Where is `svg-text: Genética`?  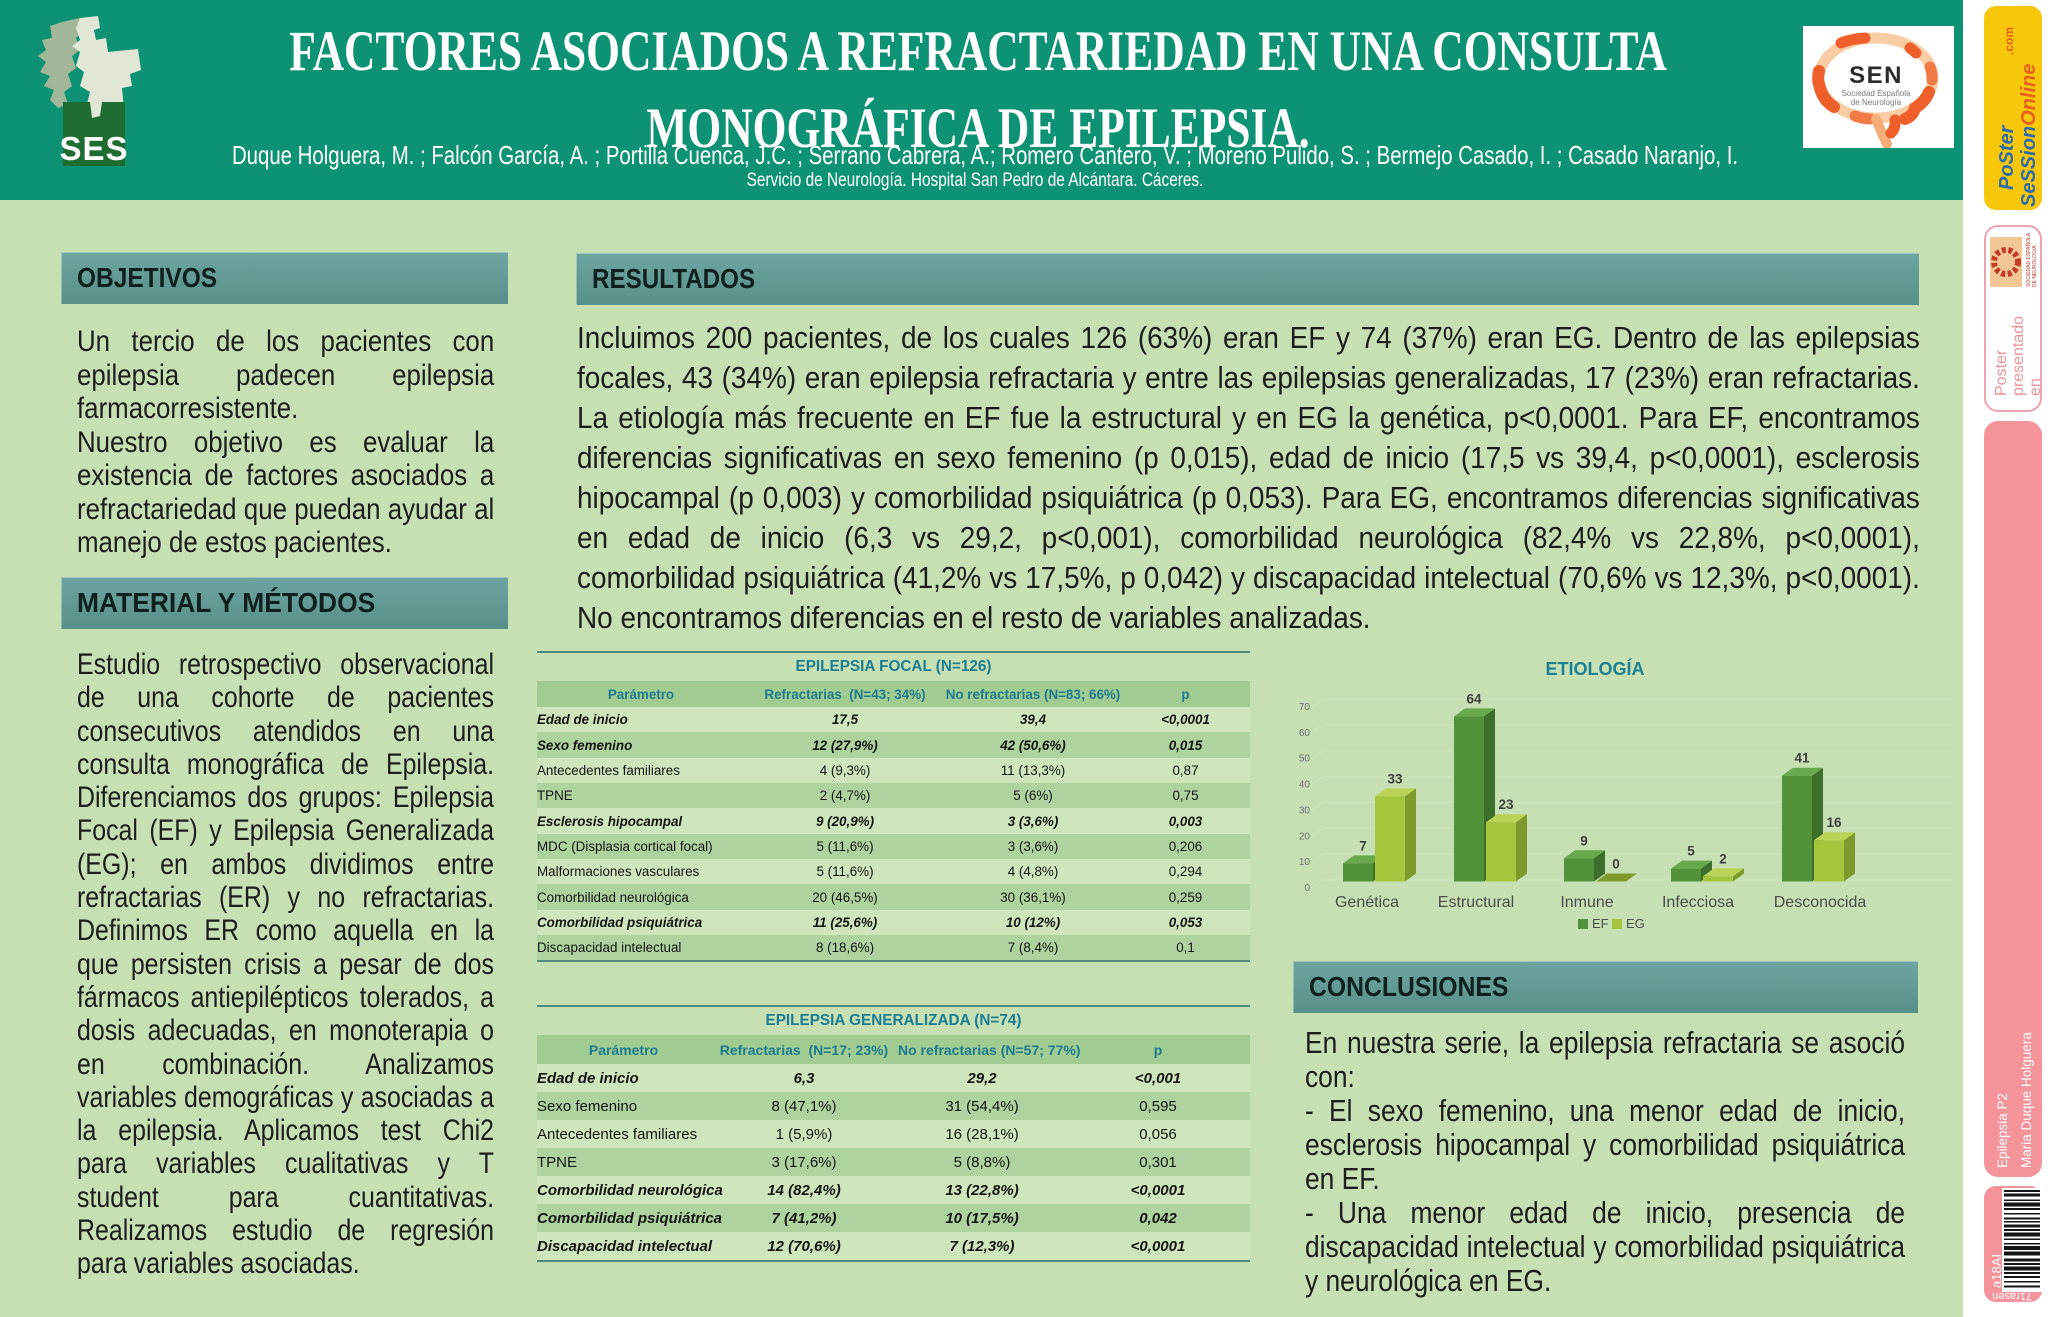 svg-text: Genética is located at coordinates (1367, 902).